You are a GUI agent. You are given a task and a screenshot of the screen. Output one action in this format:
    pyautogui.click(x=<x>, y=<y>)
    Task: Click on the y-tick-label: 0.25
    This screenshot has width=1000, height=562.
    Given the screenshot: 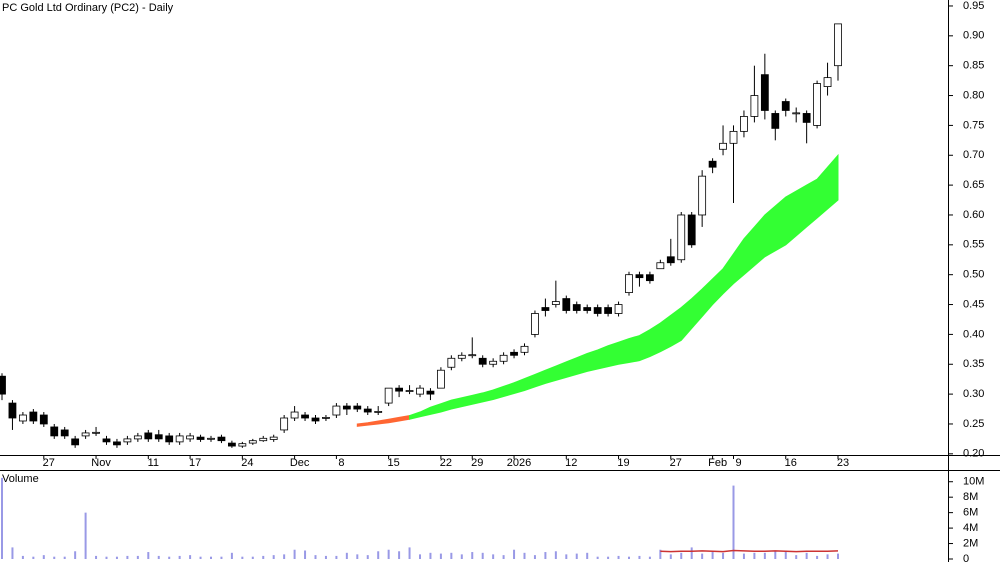 What is the action you would take?
    pyautogui.click(x=973, y=424)
    